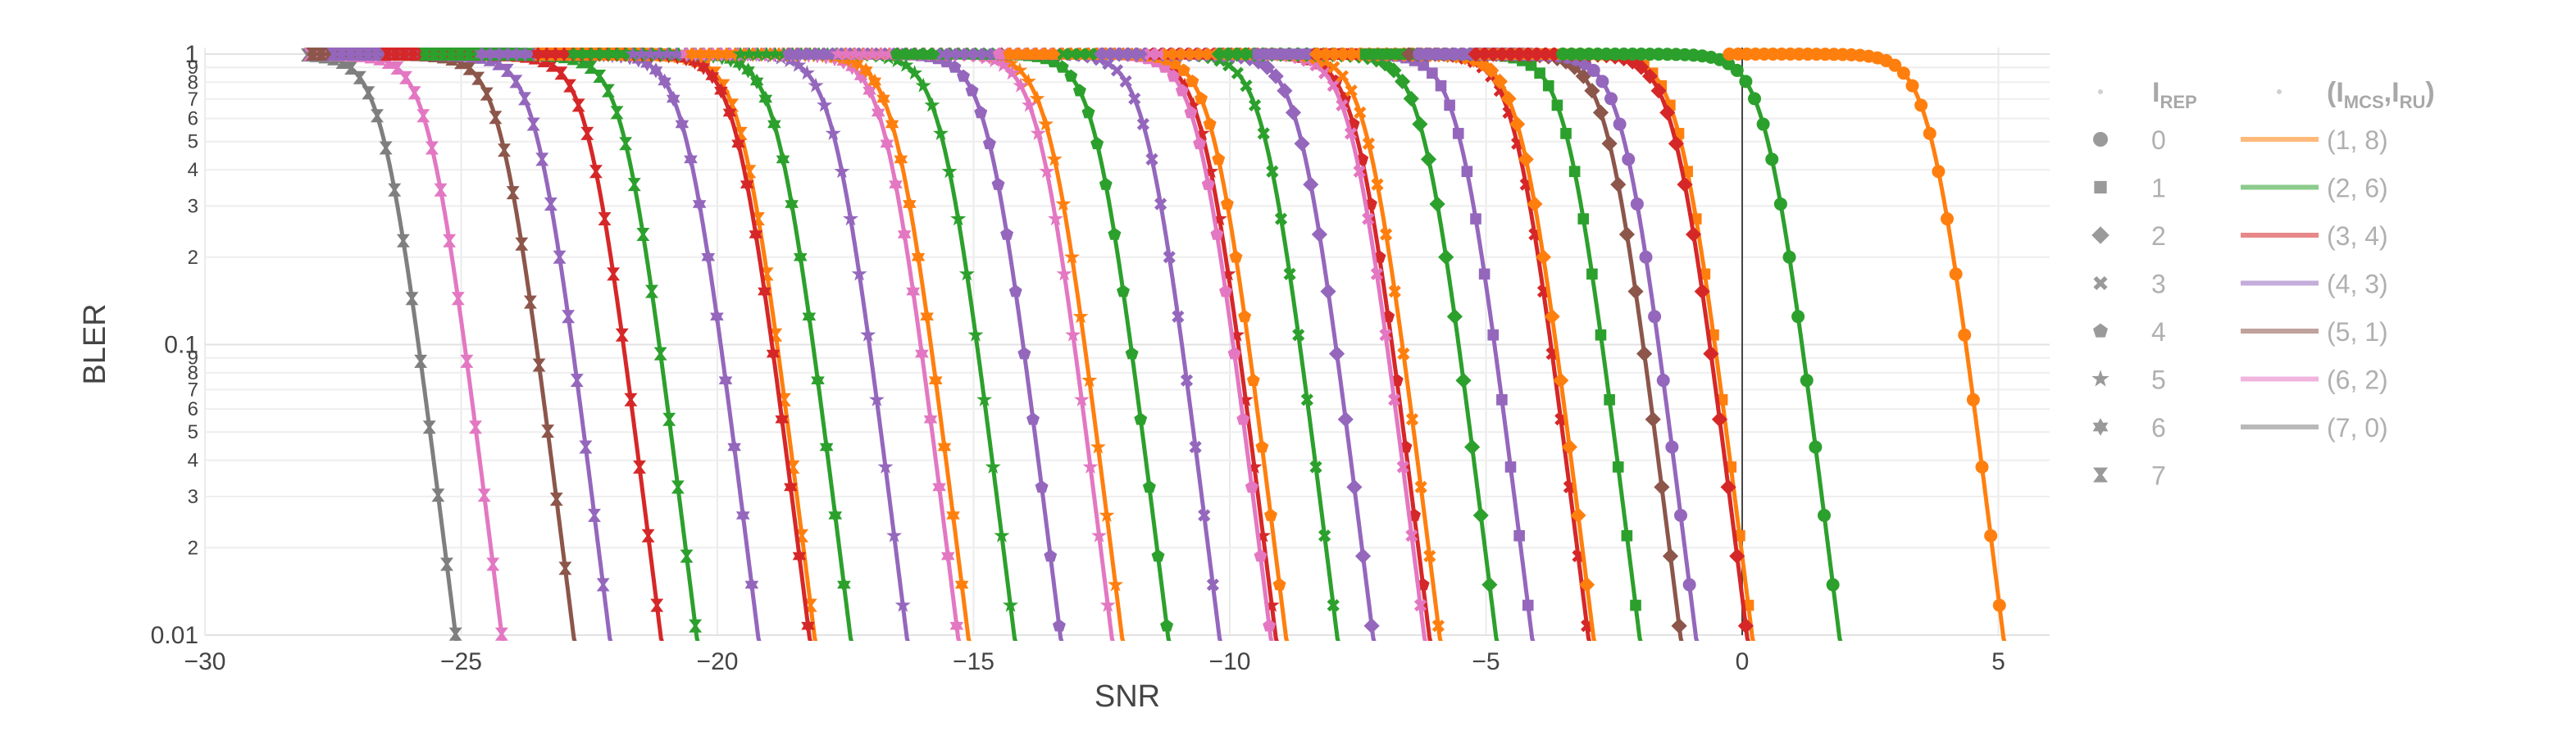 This screenshot has height=731, width=2576. I want to click on x-tick-label: −20, so click(718, 661).